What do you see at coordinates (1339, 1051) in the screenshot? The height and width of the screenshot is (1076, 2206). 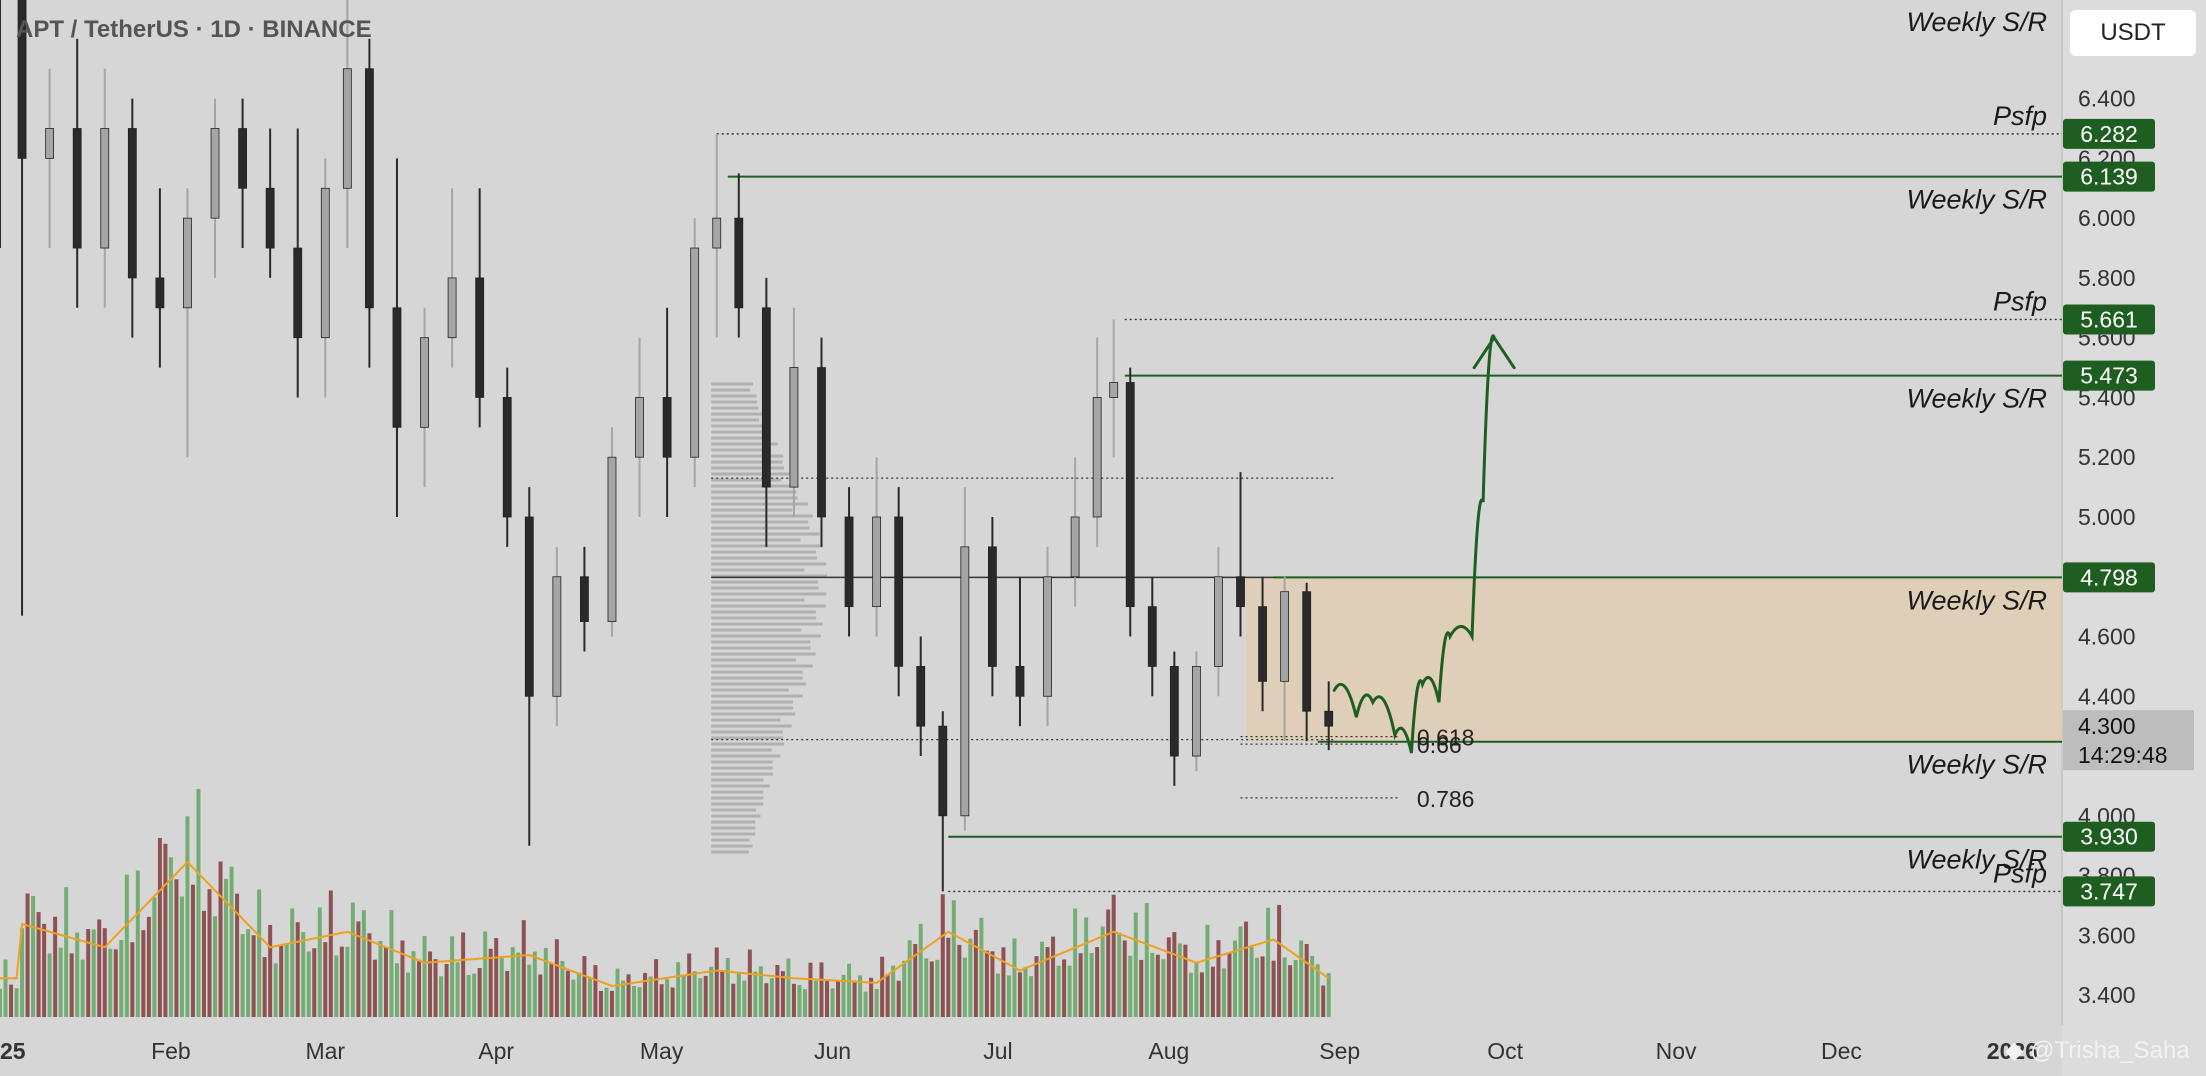 I see `time-tick-label: Sep` at bounding box center [1339, 1051].